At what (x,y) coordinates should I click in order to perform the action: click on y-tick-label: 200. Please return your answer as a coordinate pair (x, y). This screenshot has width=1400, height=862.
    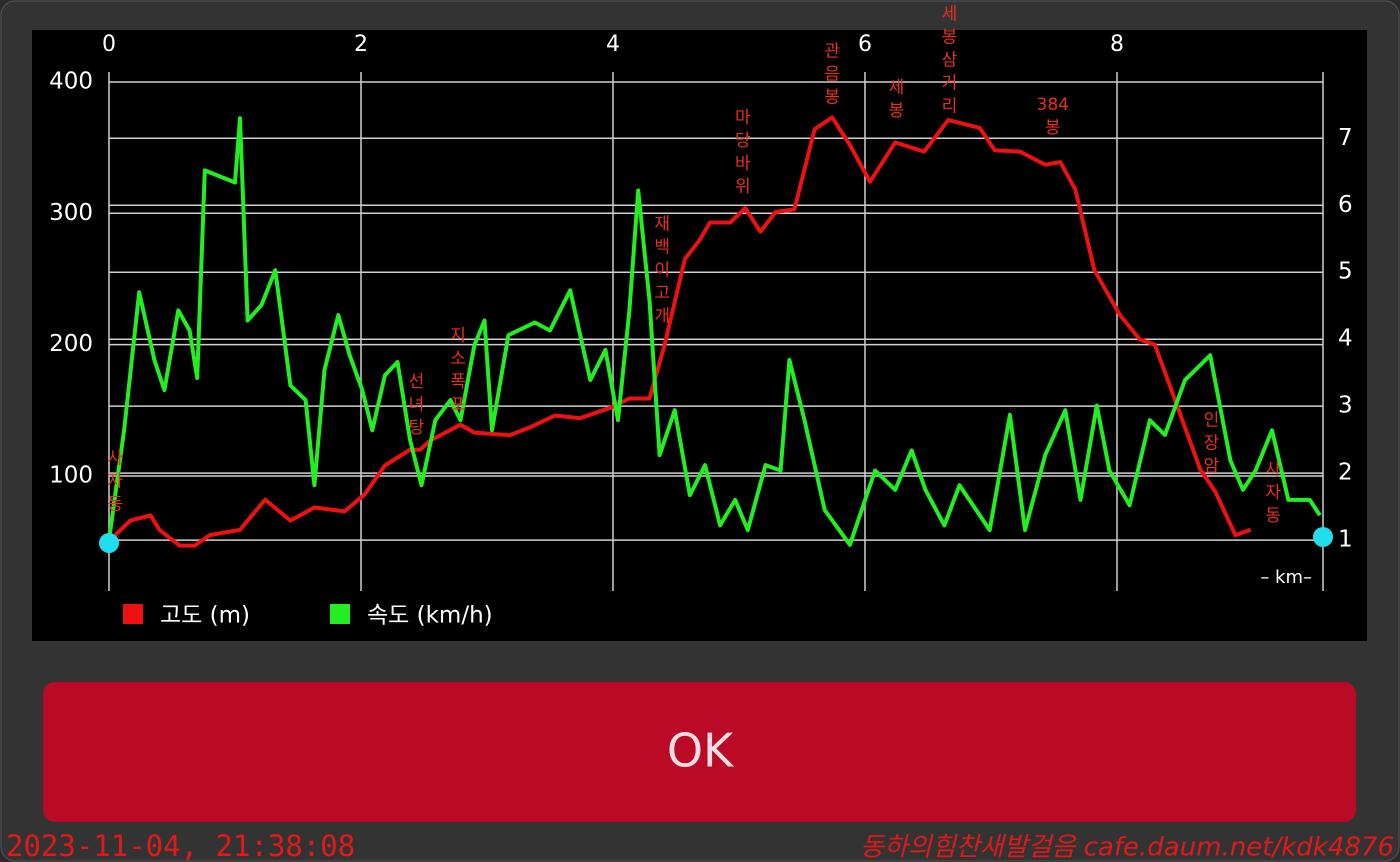
    Looking at the image, I should click on (71, 344).